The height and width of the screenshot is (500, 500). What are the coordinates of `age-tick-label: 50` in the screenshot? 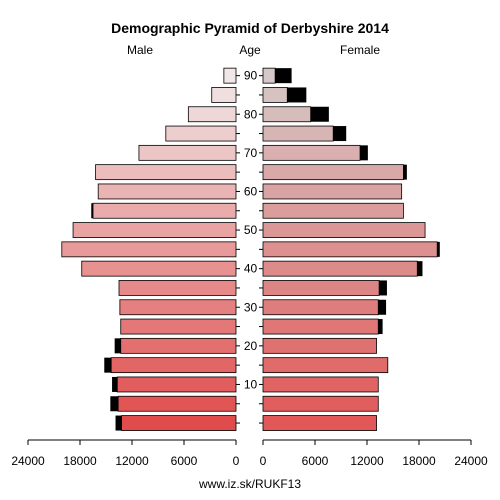 It's located at (251, 230).